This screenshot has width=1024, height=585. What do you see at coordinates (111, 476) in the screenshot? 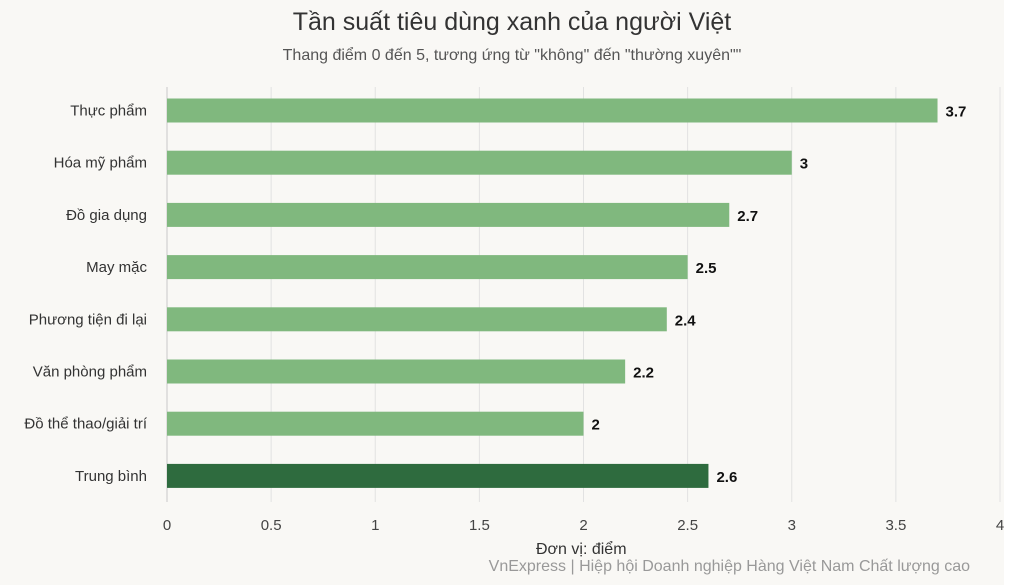
I see `category-label: Trung bình` at bounding box center [111, 476].